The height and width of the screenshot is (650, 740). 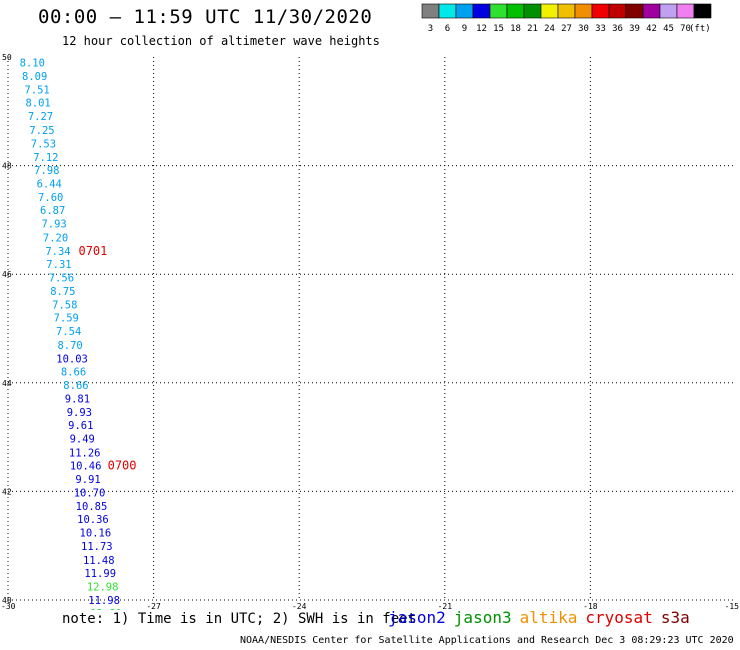 I want to click on colorscale-tick-label: 27, so click(x=566, y=29).